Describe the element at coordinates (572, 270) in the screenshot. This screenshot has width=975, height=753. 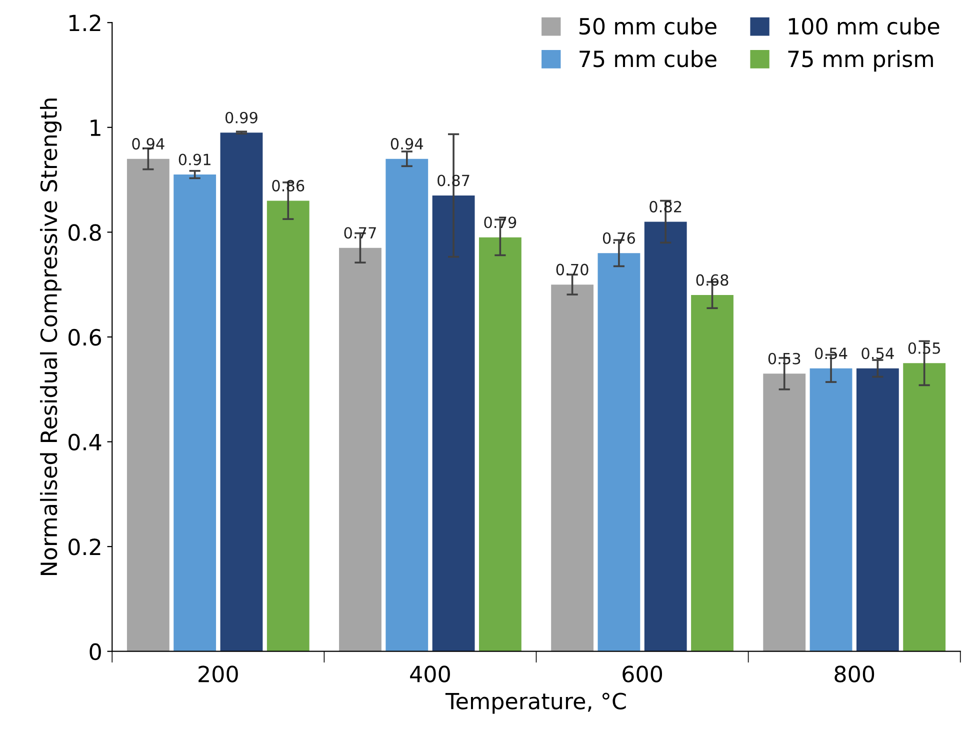
I see `data-label: 0.70` at that location.